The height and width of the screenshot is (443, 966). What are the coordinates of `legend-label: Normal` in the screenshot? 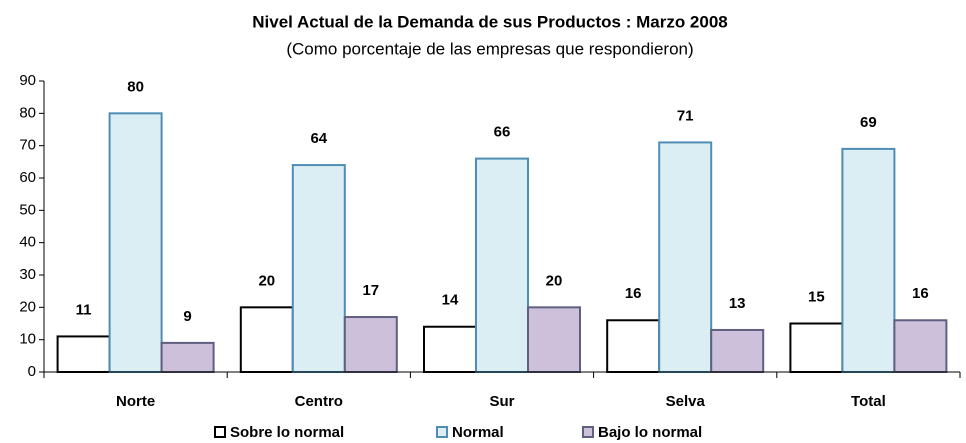 It's located at (478, 432).